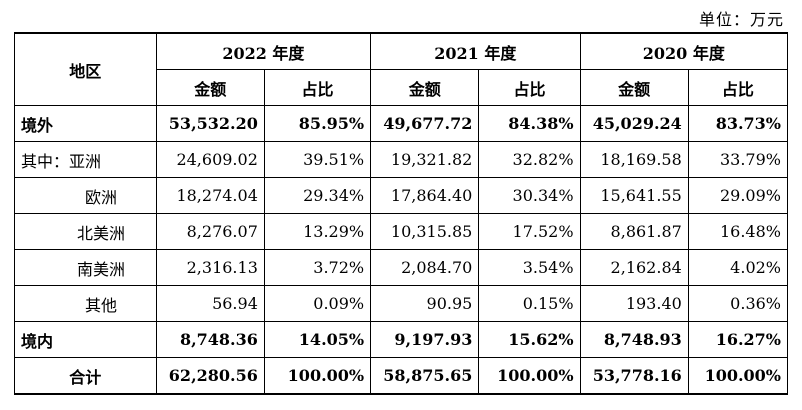 The width and height of the screenshot is (802, 410). Describe the element at coordinates (425, 231) in the screenshot. I see `cell: 10,315.85` at that location.